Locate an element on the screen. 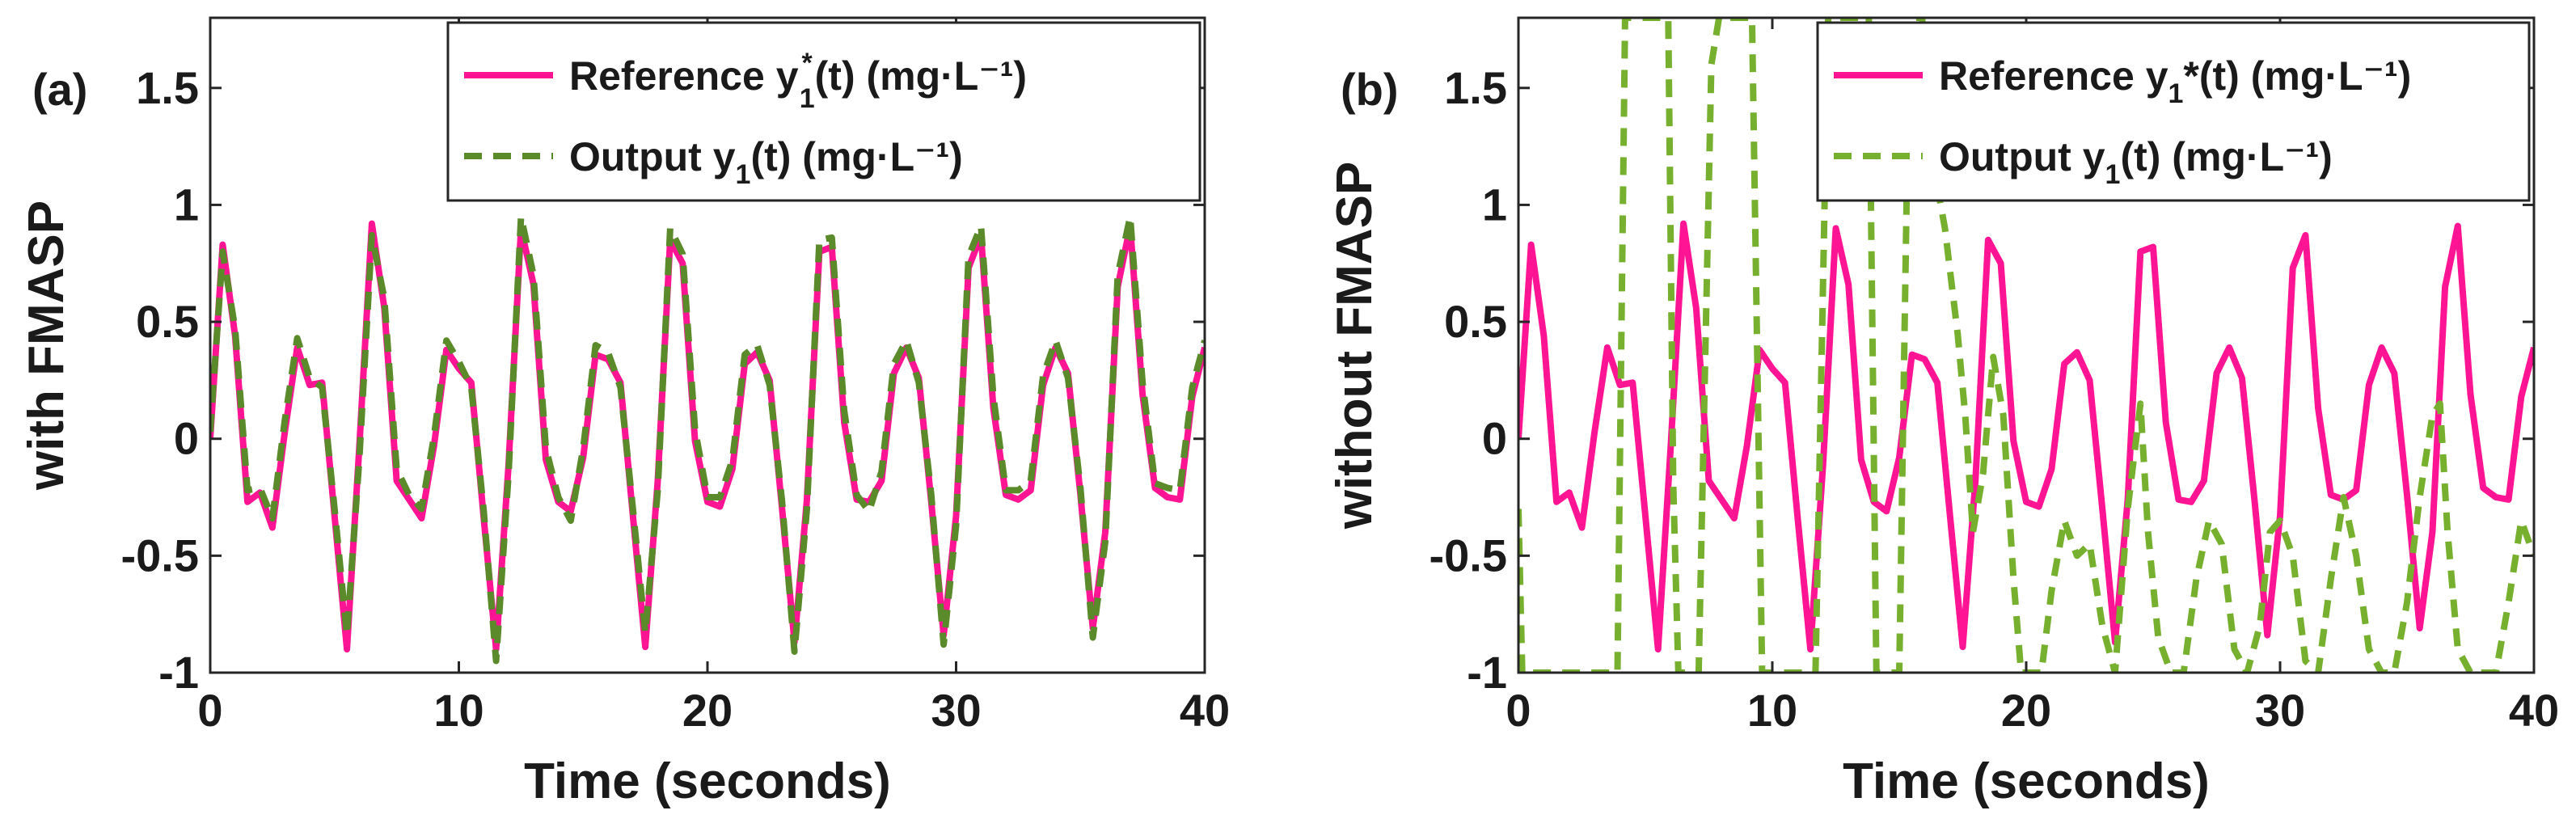 The width and height of the screenshot is (2576, 840). y-axis-label: without FMASP is located at coordinates (1355, 346).